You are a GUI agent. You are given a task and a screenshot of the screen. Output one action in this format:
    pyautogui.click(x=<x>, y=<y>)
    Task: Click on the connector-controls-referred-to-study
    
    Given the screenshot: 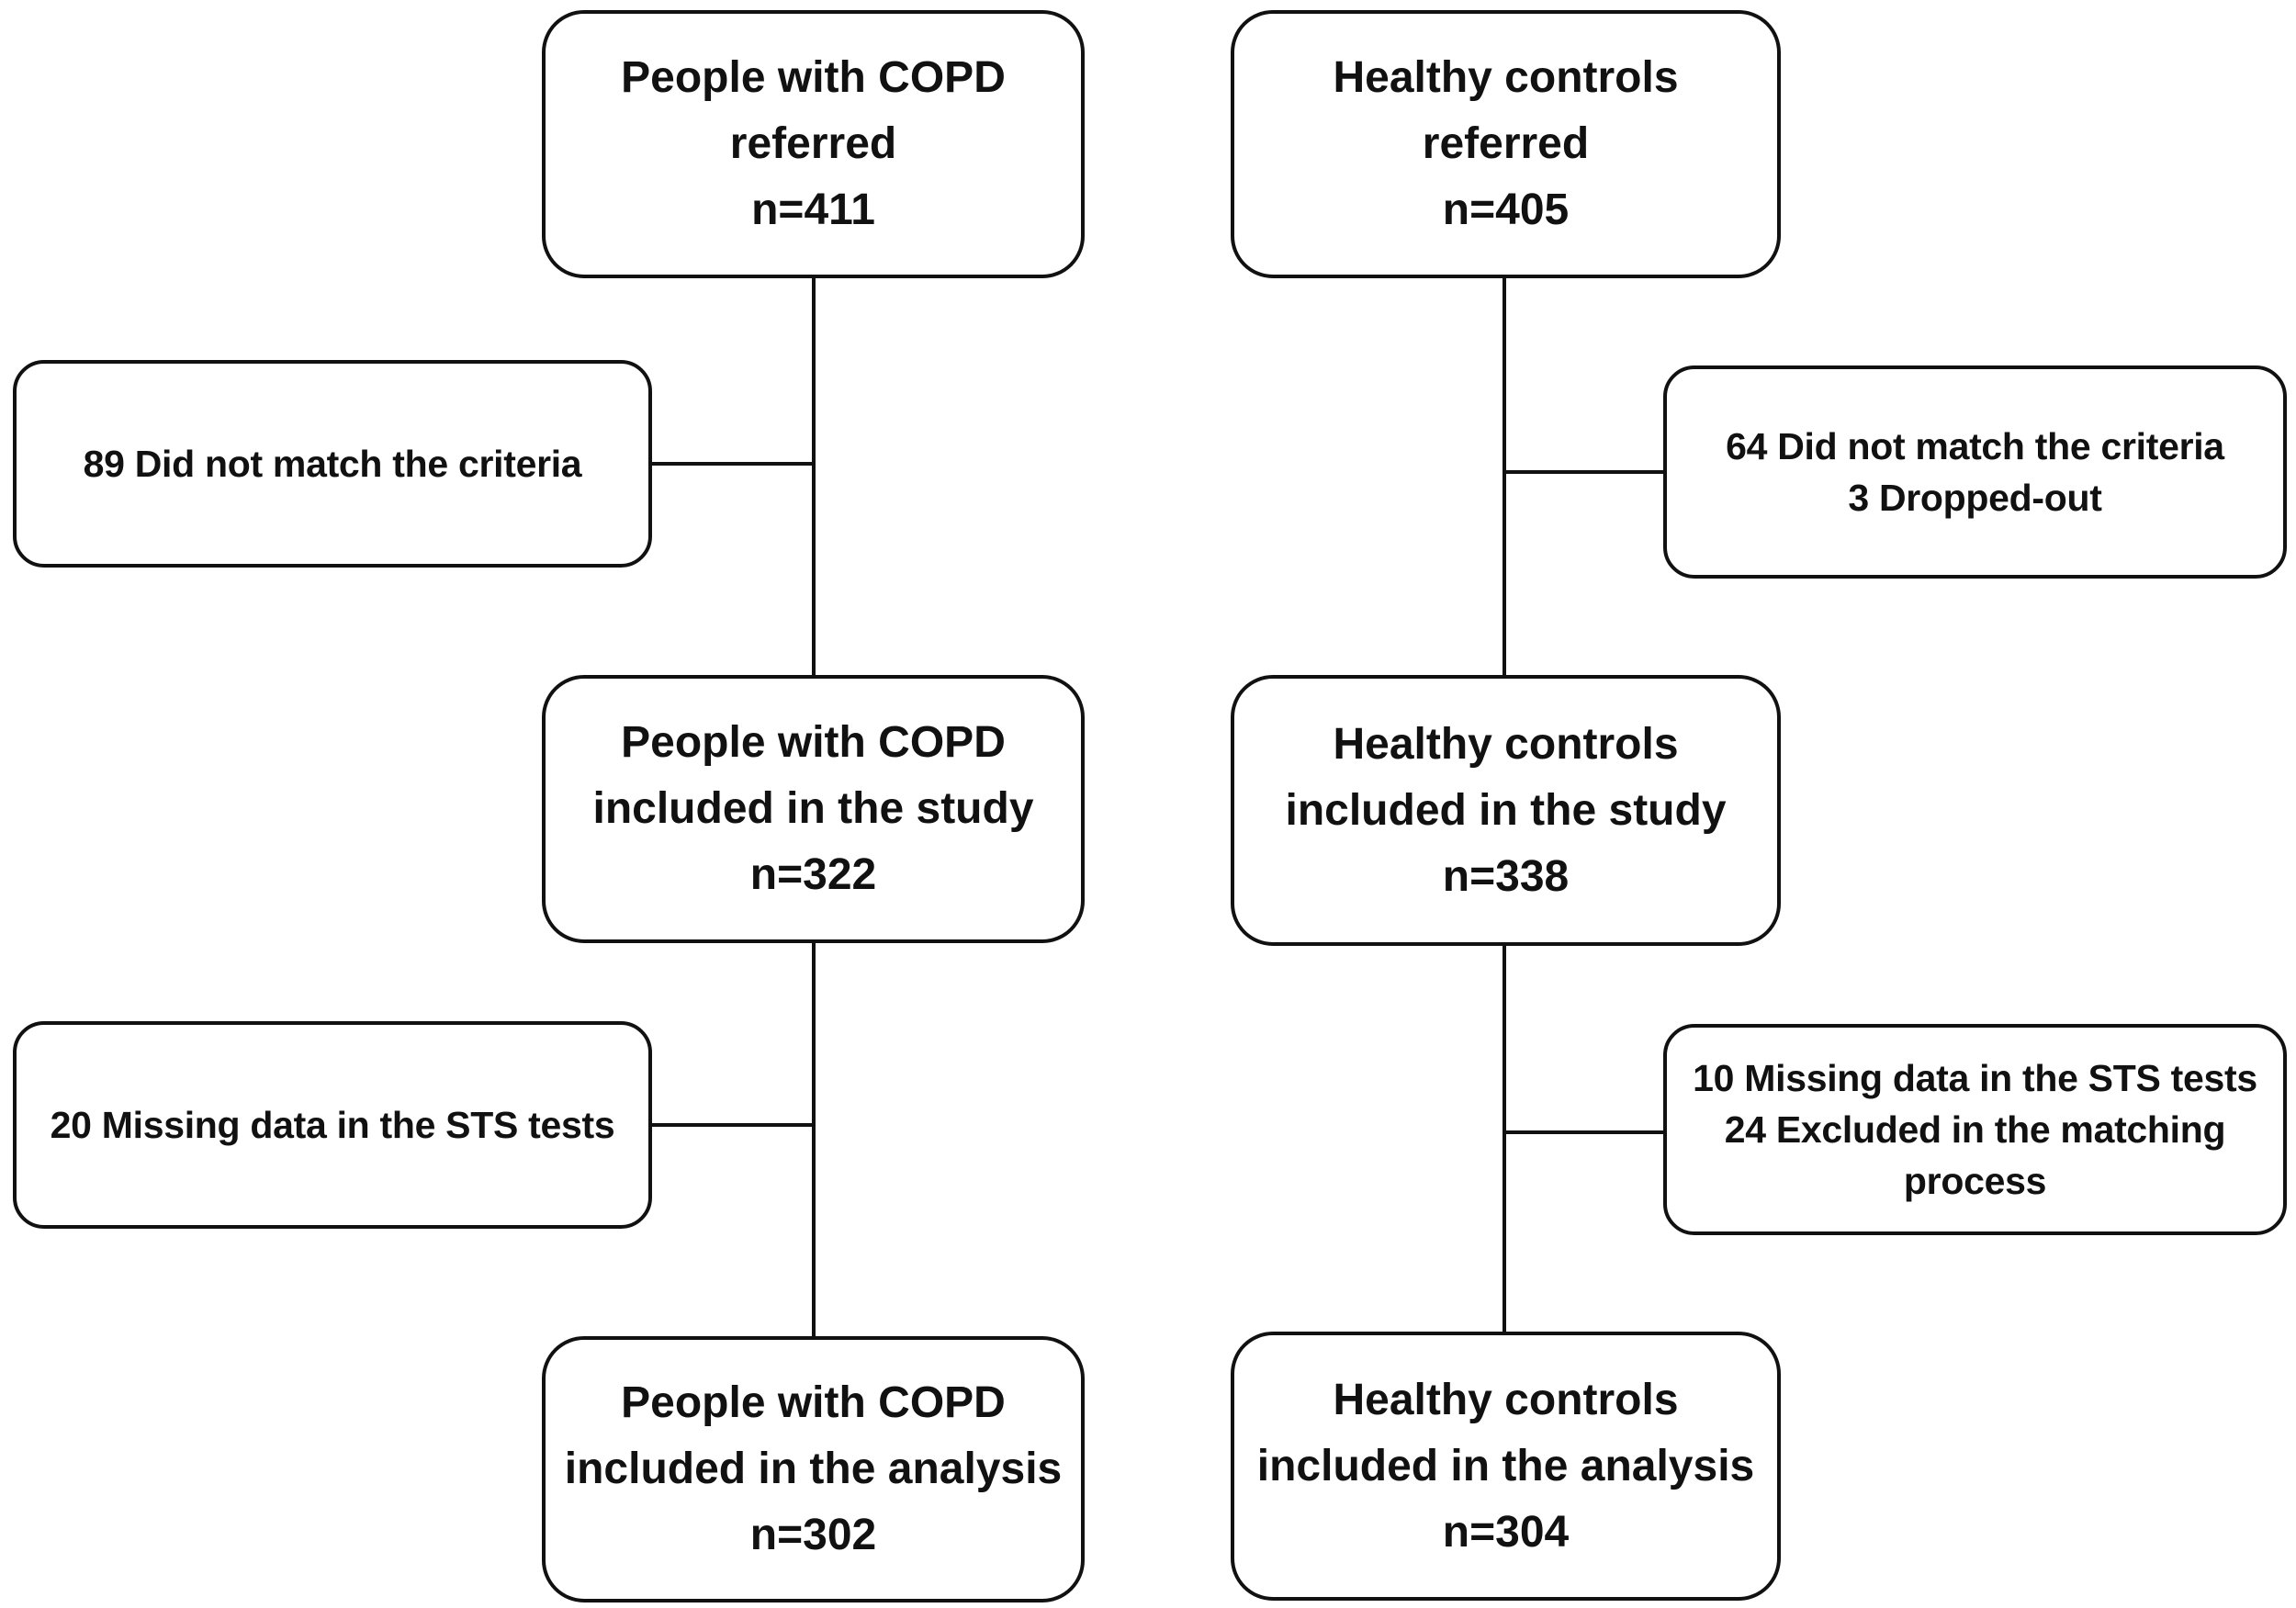 What is the action you would take?
    pyautogui.click(x=1504, y=476)
    